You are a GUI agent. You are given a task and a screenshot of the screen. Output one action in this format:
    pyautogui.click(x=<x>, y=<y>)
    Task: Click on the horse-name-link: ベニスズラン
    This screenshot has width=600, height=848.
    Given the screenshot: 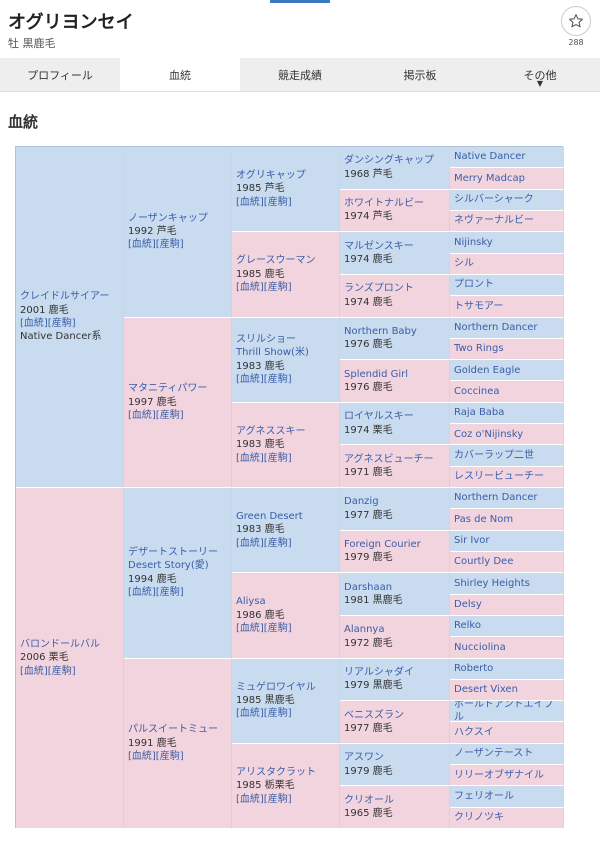 What is the action you would take?
    pyautogui.click(x=374, y=715)
    